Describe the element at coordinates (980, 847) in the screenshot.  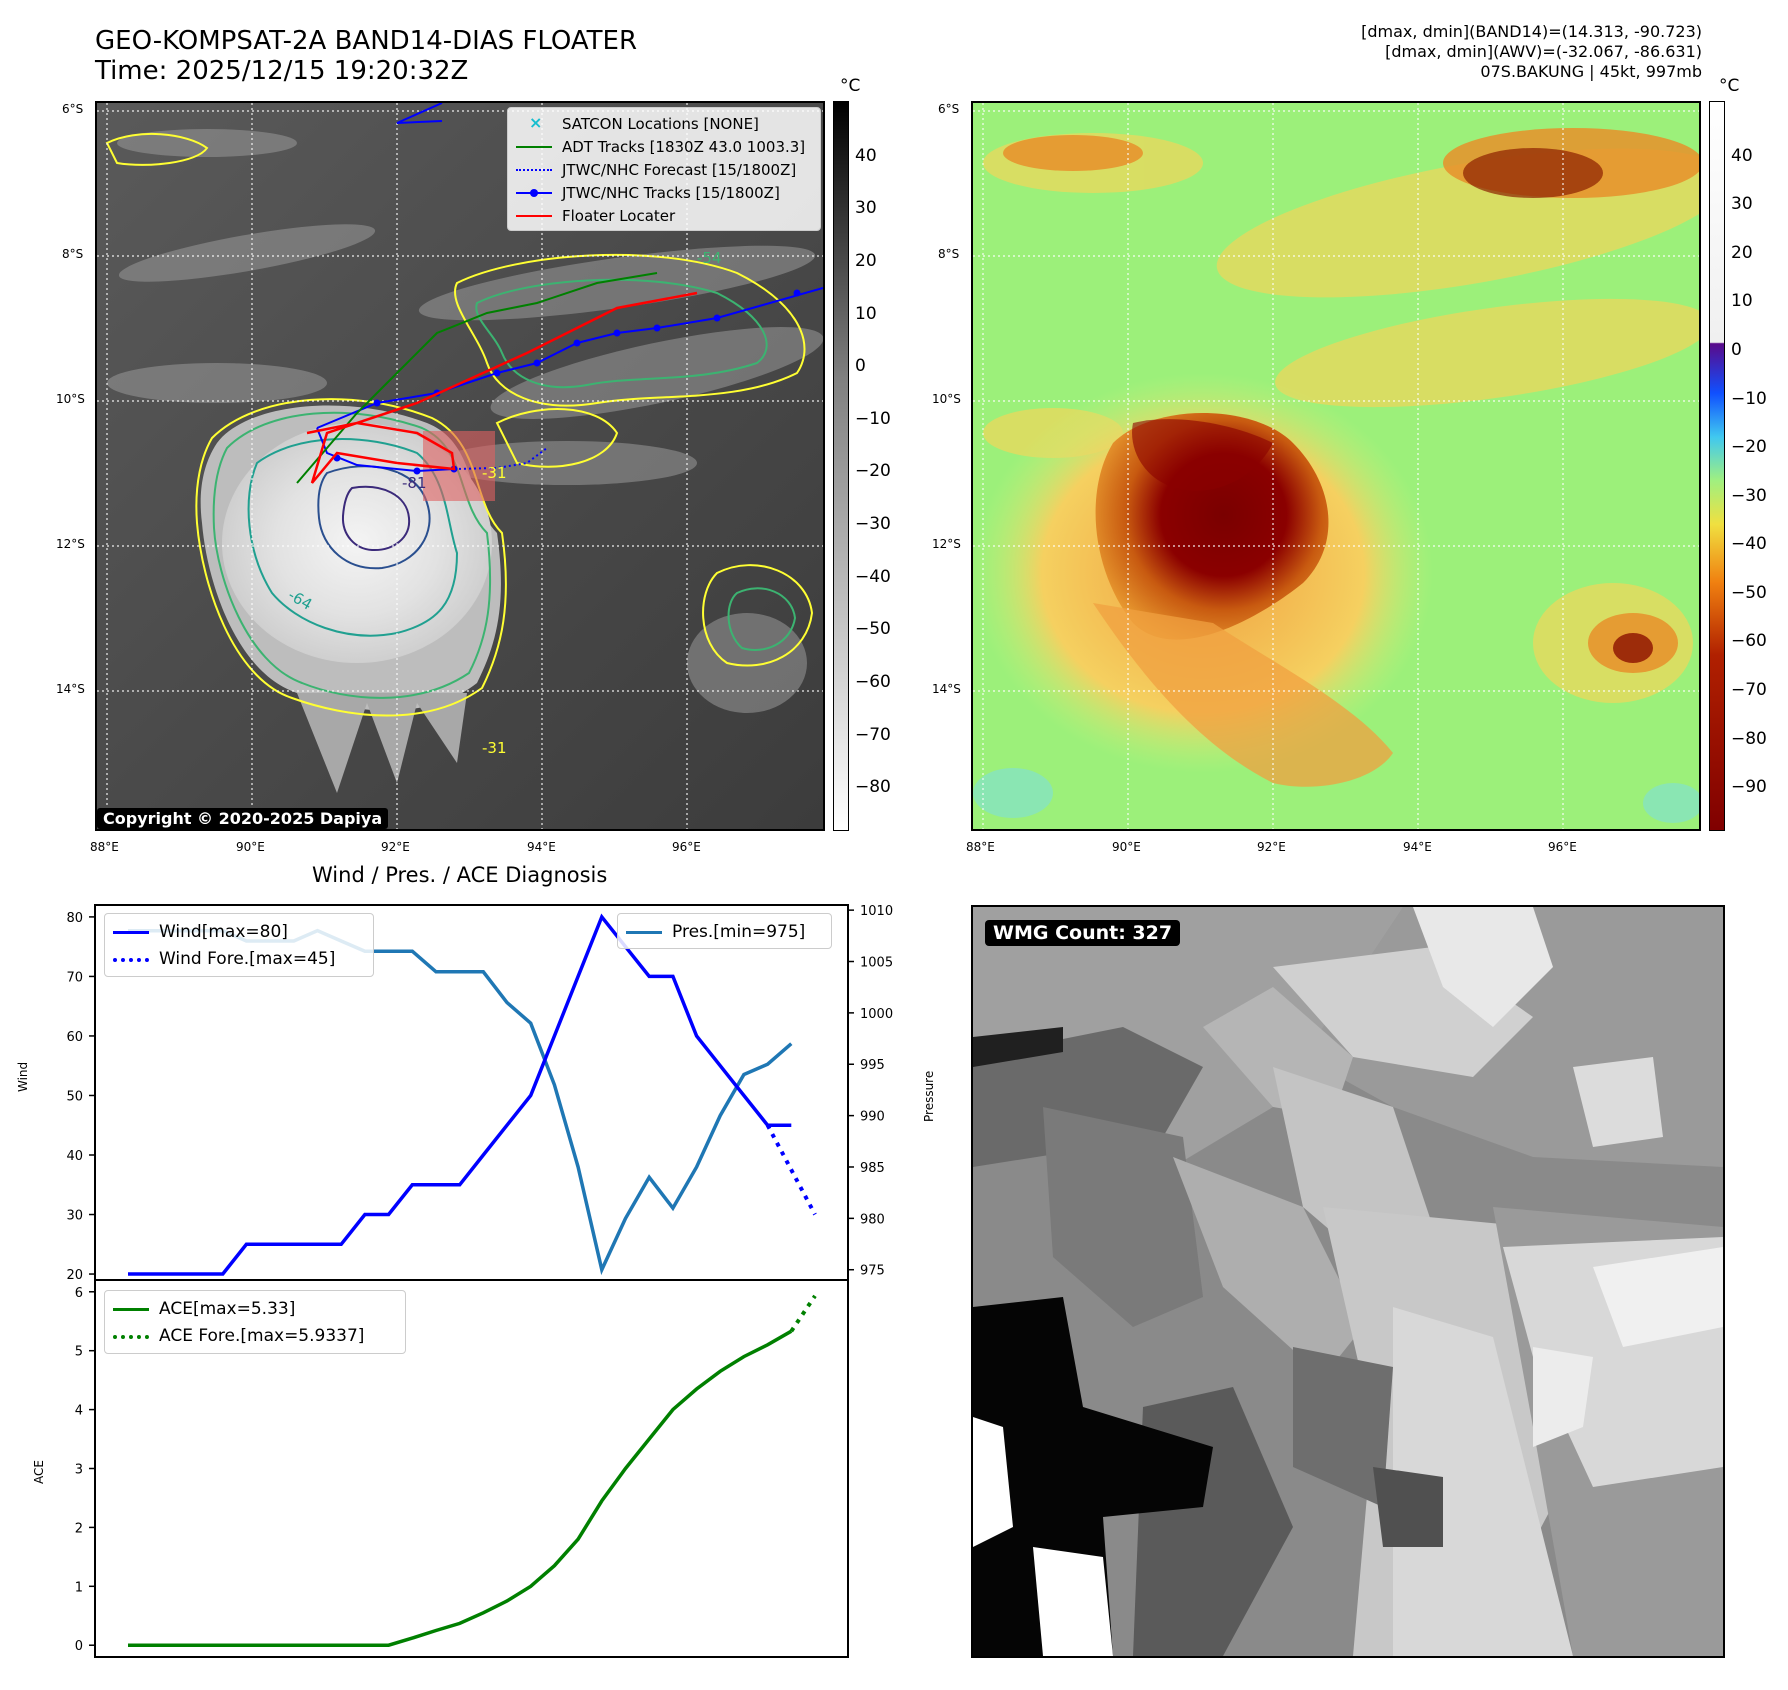
I see `awv-lon-88e: 88°E` at that location.